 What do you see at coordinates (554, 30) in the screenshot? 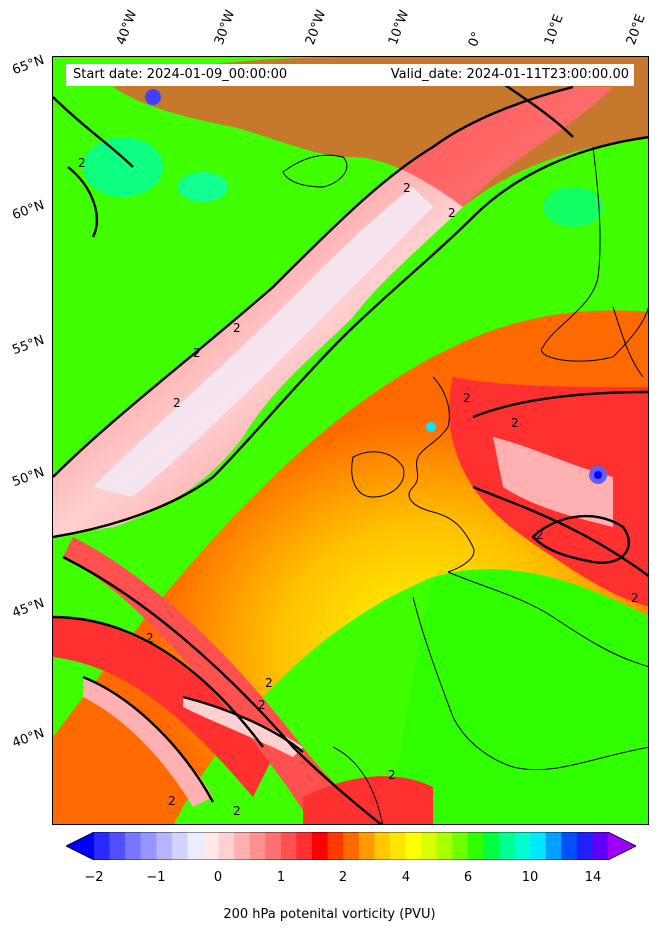
I see `longitude-label: 10°E` at bounding box center [554, 30].